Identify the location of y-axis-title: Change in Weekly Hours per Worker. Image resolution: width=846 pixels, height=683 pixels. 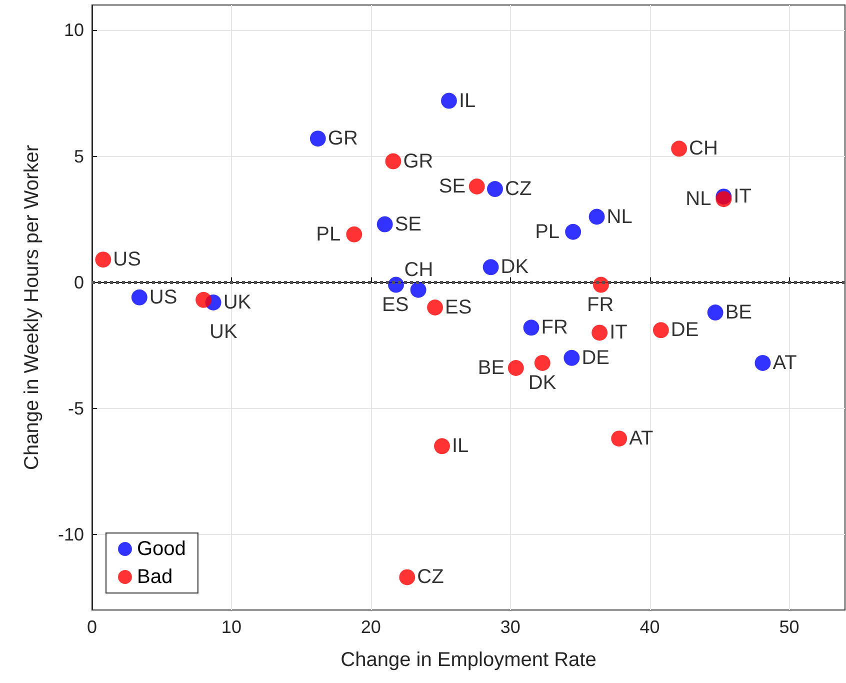
(32, 307).